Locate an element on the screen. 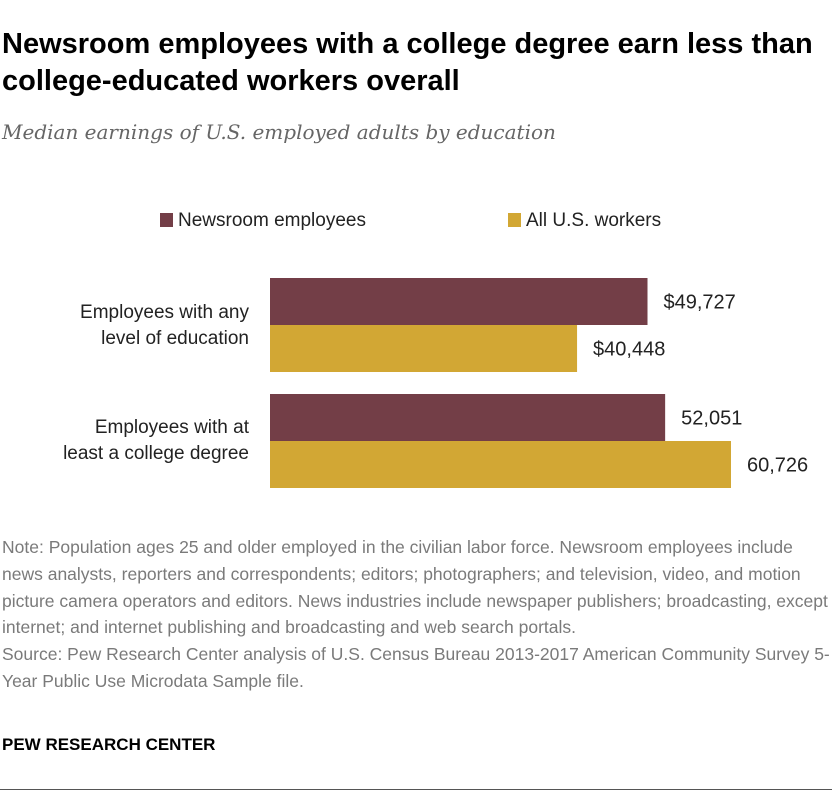  legend-label-0: Newsroom employees is located at coordinates (272, 220).